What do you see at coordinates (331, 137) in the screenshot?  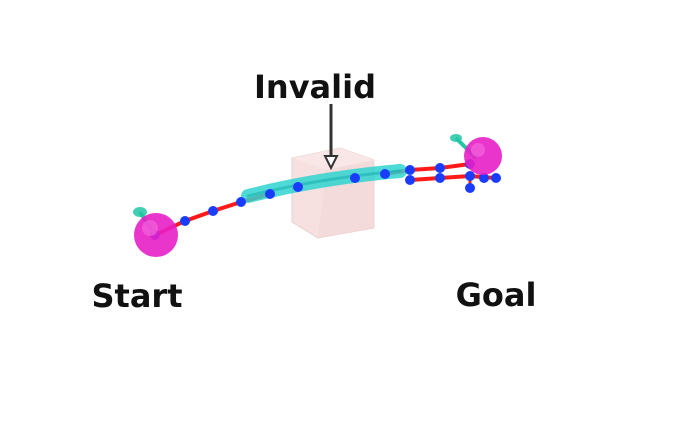 I see `down-arrow-pointer` at bounding box center [331, 137].